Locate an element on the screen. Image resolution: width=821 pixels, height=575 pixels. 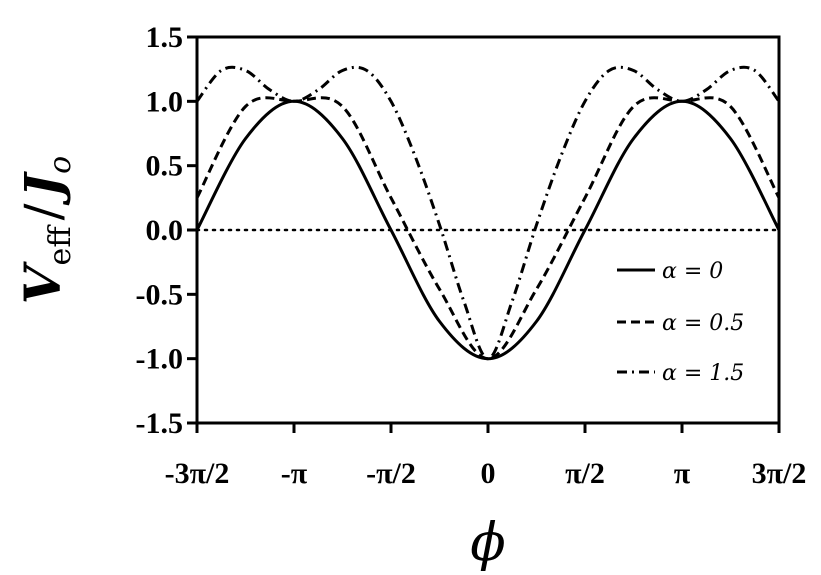
y-title-sep: / is located at coordinates (43, 211).